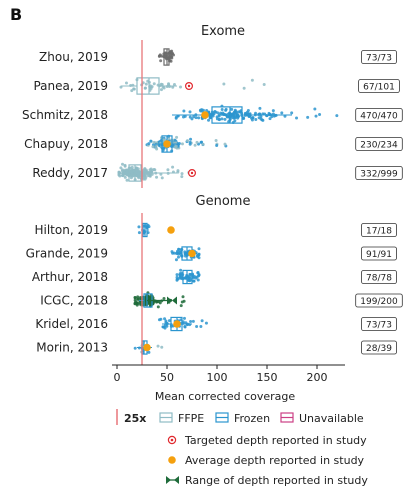 This screenshot has width=410, height=500. What do you see at coordinates (135, 418) in the screenshot?
I see `legend-ref-label: 25x` at bounding box center [135, 418].